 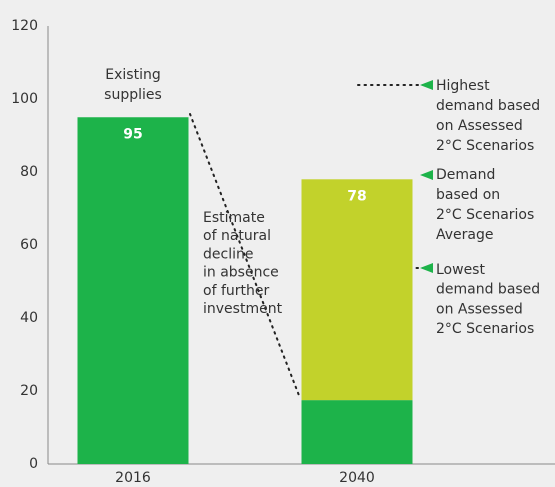 What do you see at coordinates (29, 318) in the screenshot?
I see `y-tick-label: 40` at bounding box center [29, 318].